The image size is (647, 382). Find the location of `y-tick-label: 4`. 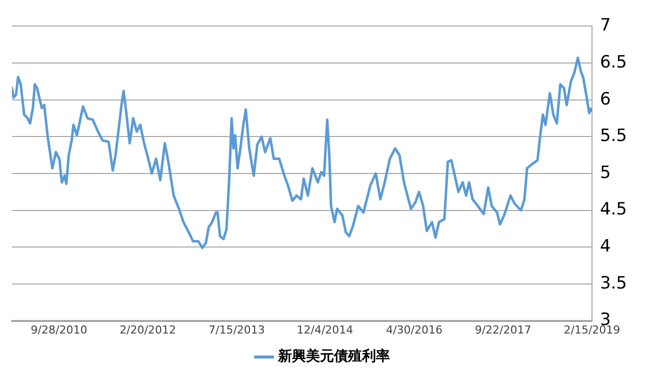

y-tick-label: 4 is located at coordinates (605, 246).